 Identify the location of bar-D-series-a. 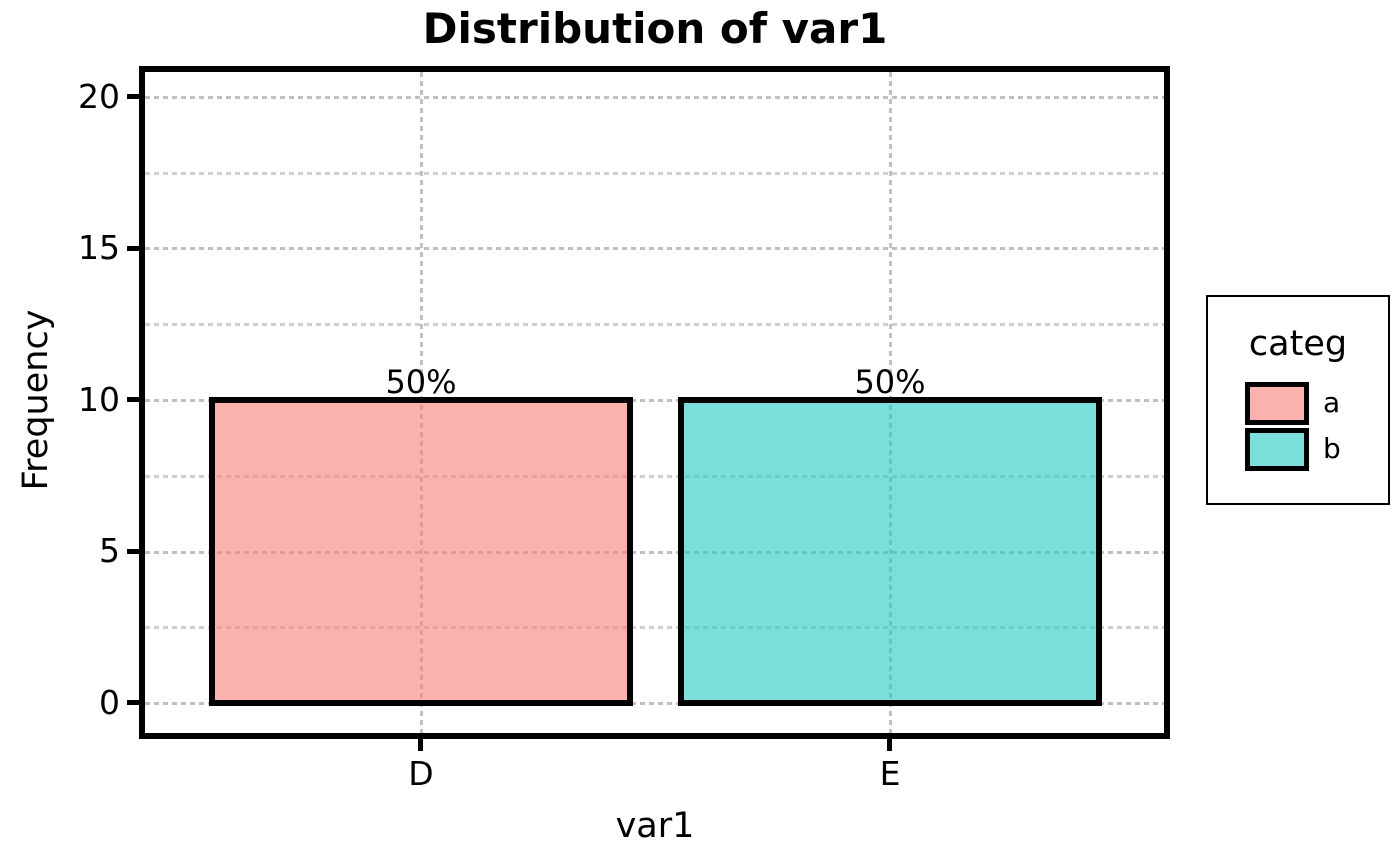
(421, 551).